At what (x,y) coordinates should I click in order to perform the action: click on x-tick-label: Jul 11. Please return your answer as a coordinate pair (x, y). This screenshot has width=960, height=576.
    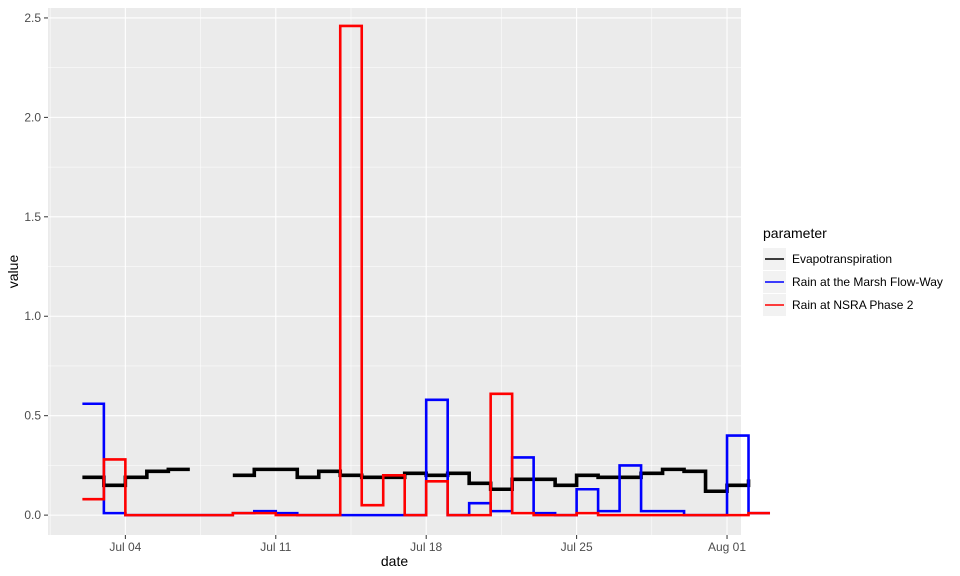
    Looking at the image, I should click on (275, 547).